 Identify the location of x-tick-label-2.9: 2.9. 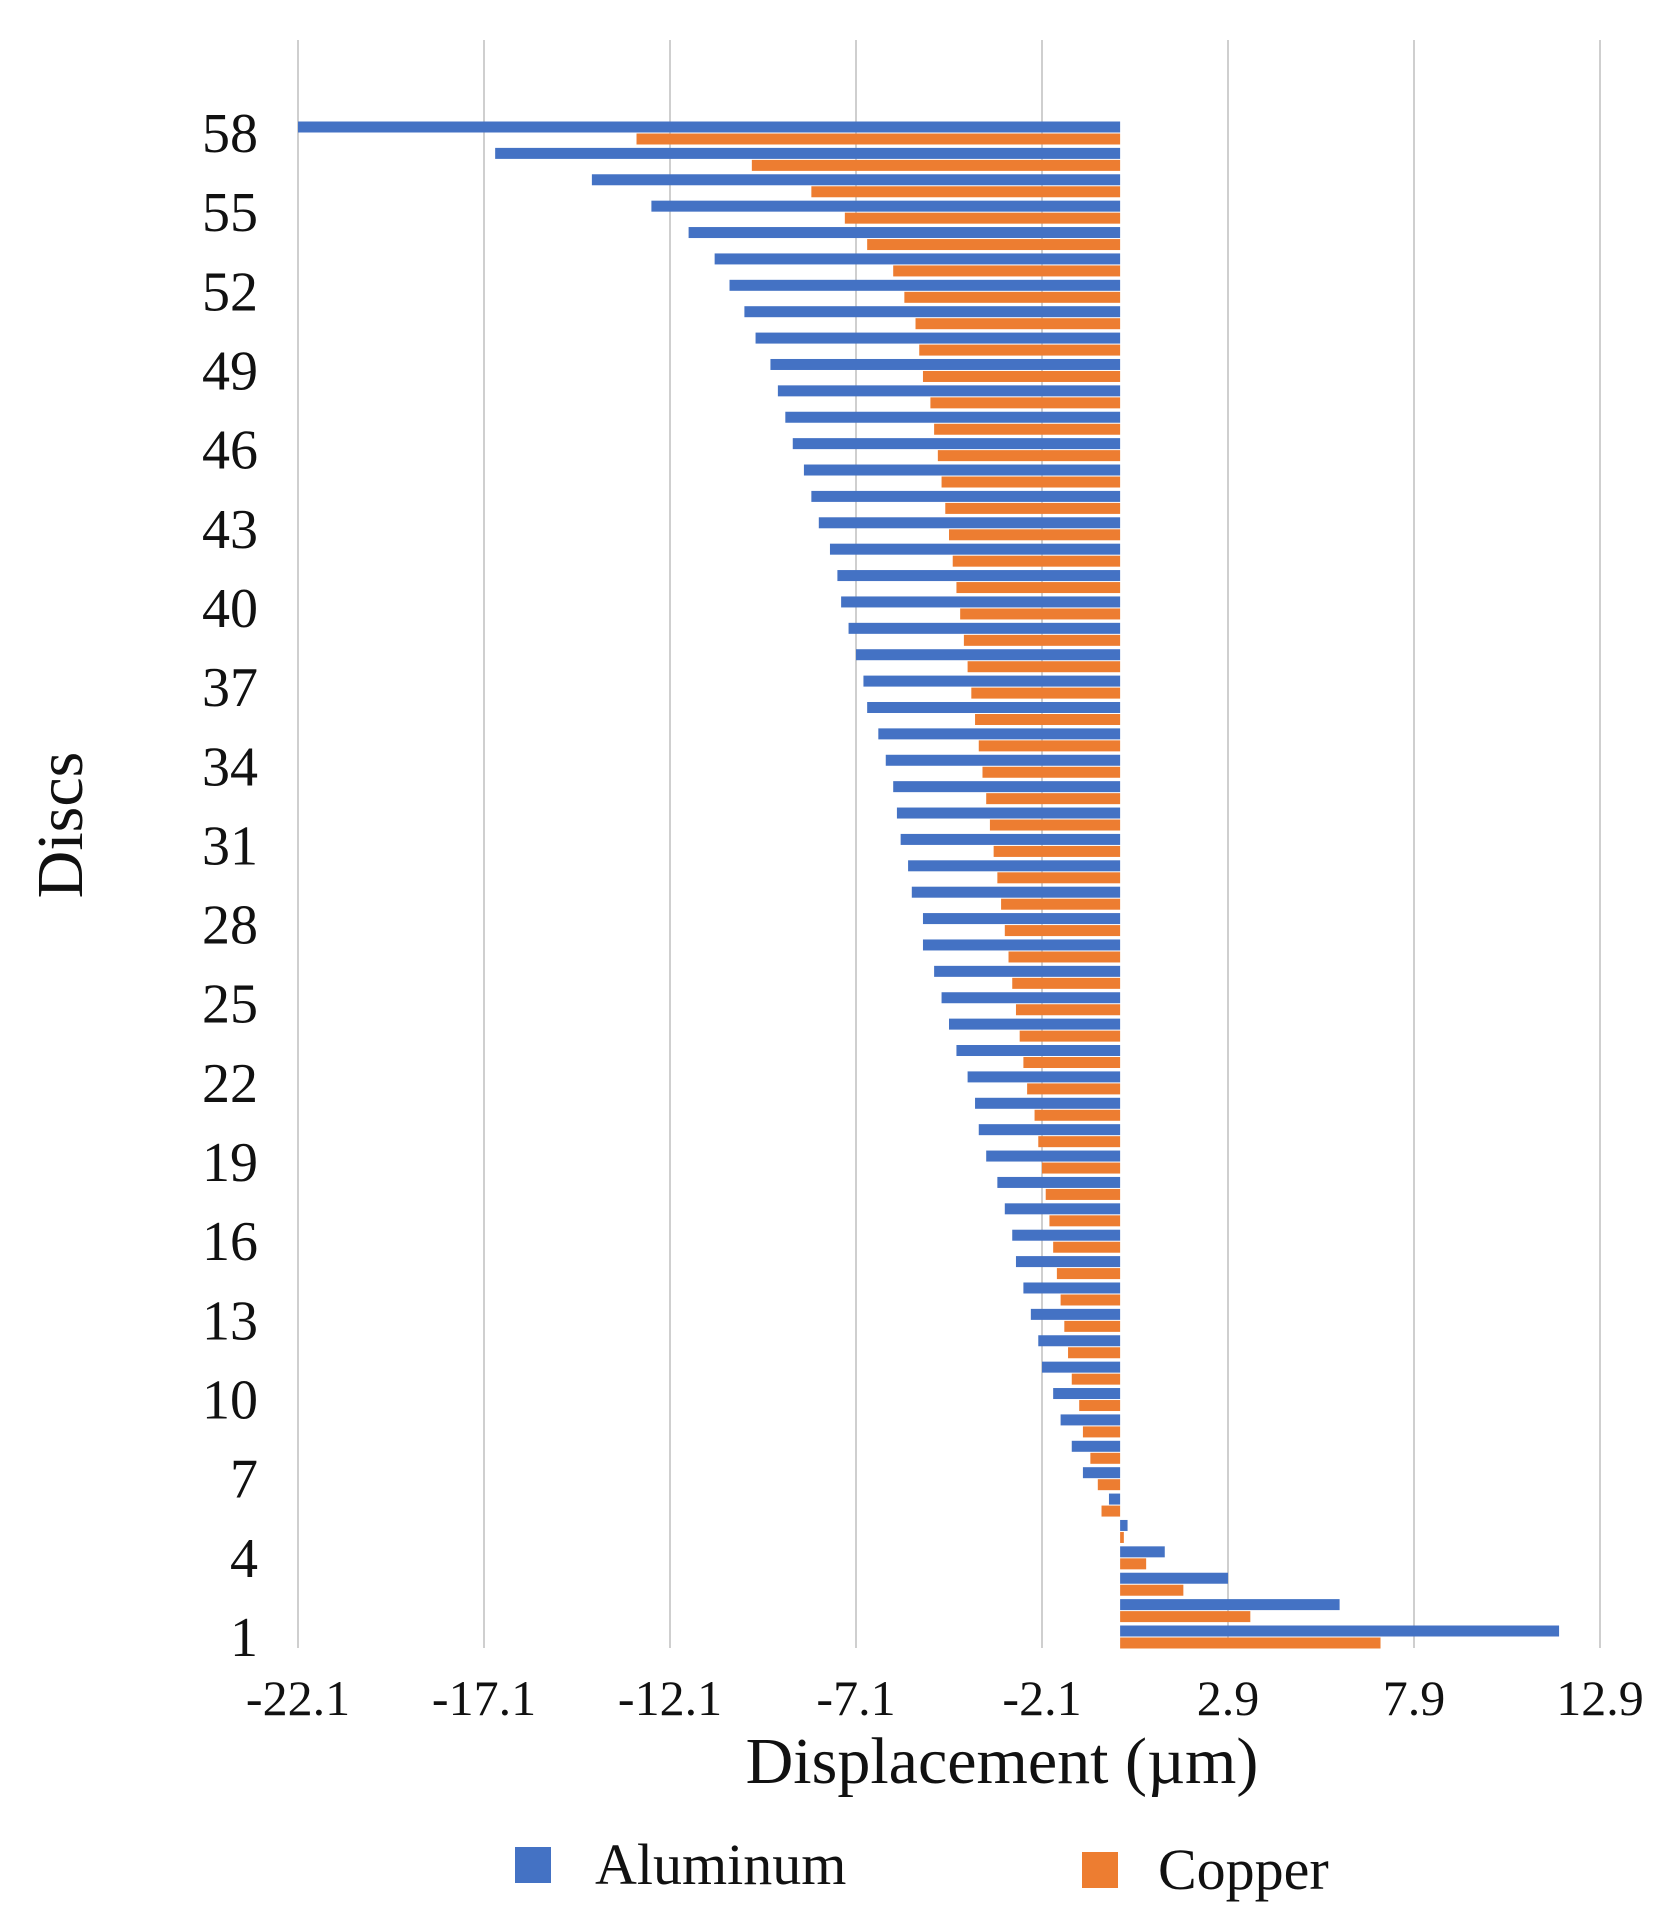
(1228, 1698).